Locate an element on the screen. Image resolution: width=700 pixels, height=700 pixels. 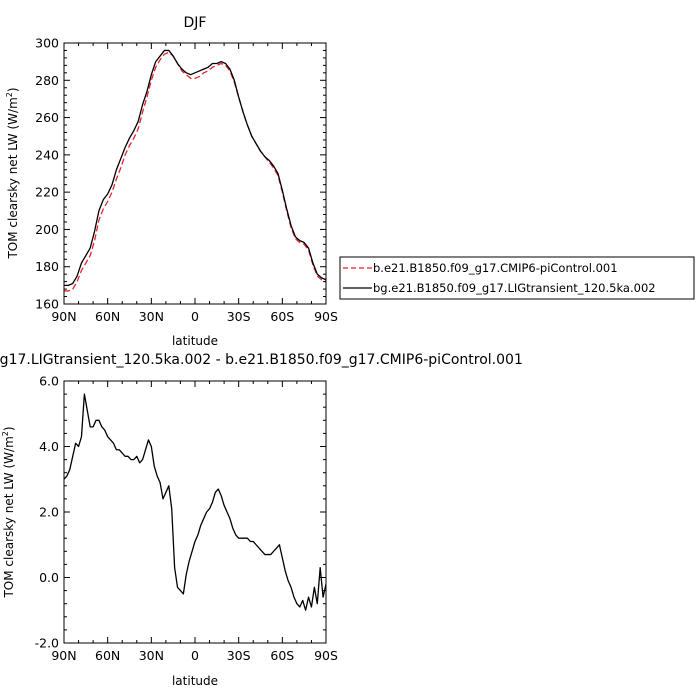
bottom-y-axis-label: TOM clearsky net LW (W/m2) is located at coordinates (8, 512).